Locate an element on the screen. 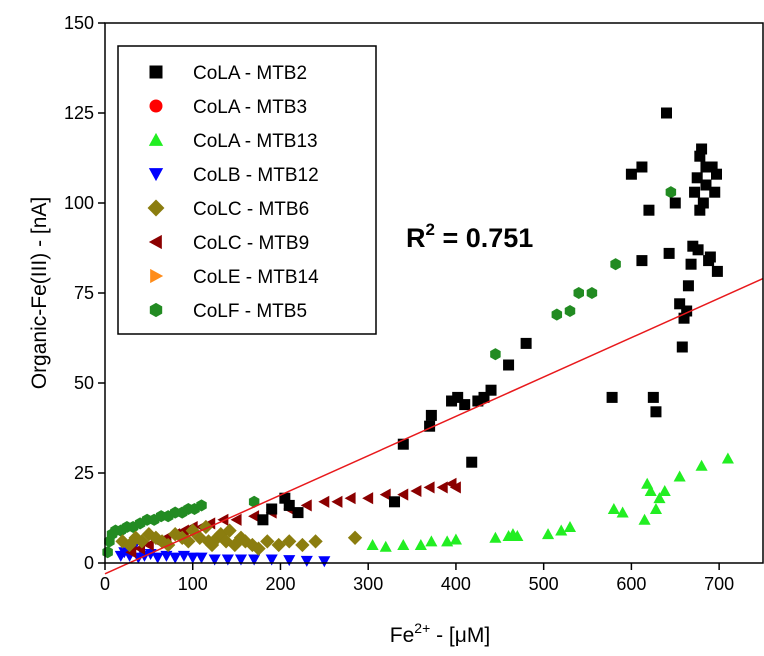 This screenshot has height=656, width=764. x-tick-label: 500 is located at coordinates (544, 584).